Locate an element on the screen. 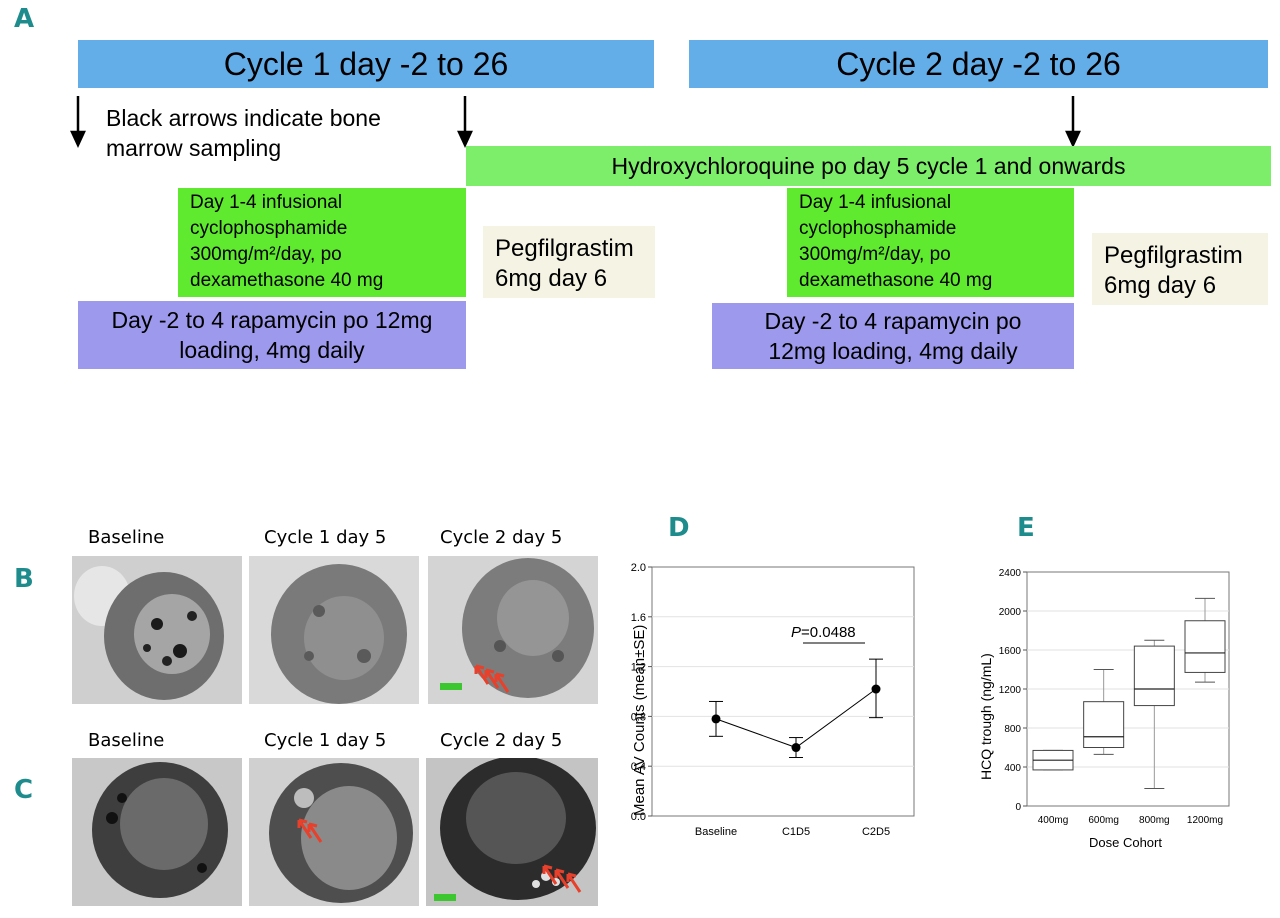 The height and width of the screenshot is (918, 1280). label-c-cycle2: Cycle 2 day 5 is located at coordinates (501, 740).